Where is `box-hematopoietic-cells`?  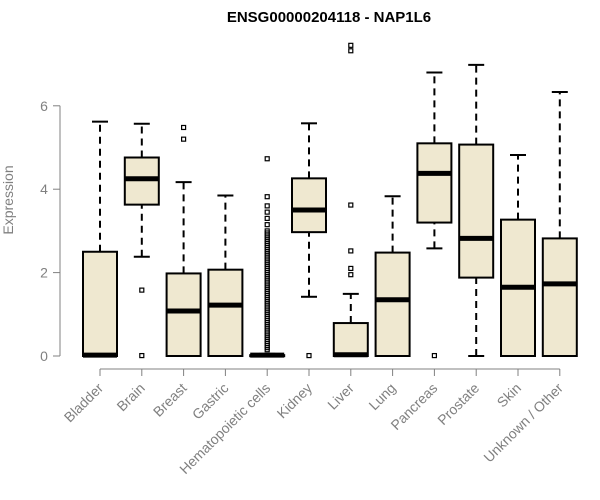 box-hematopoietic-cells is located at coordinates (267, 257).